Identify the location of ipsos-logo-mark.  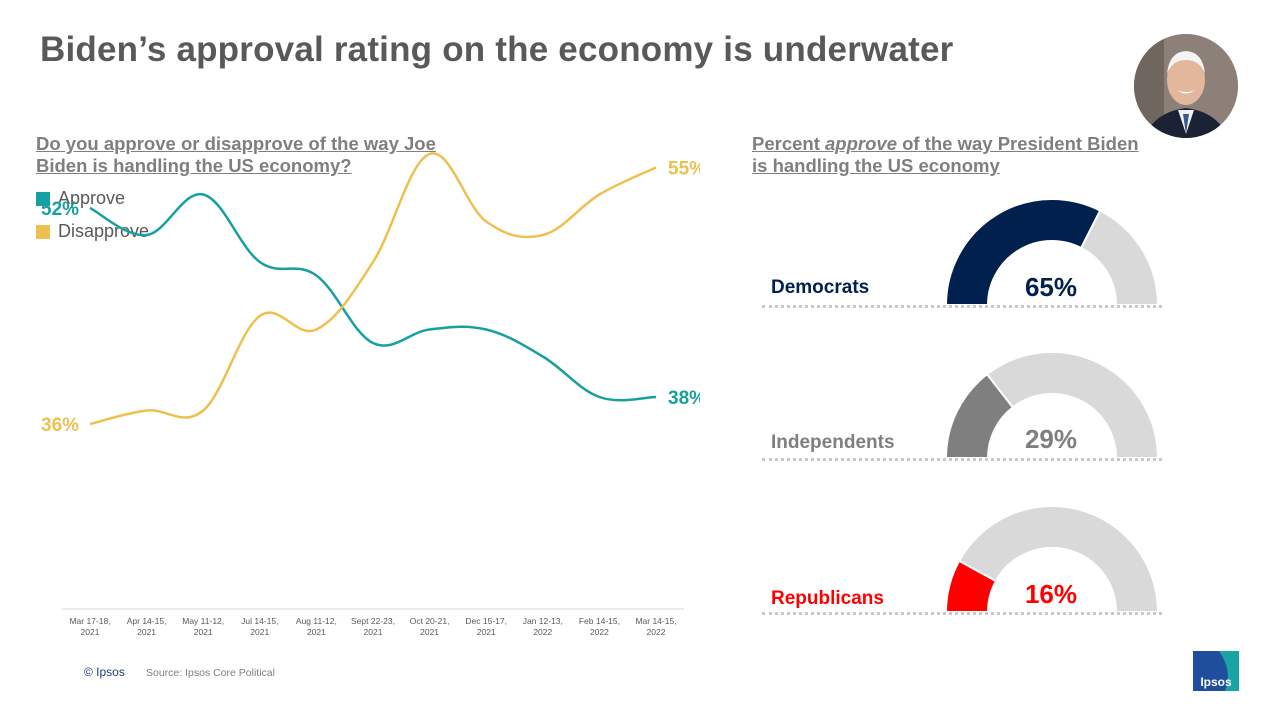
(1216, 671).